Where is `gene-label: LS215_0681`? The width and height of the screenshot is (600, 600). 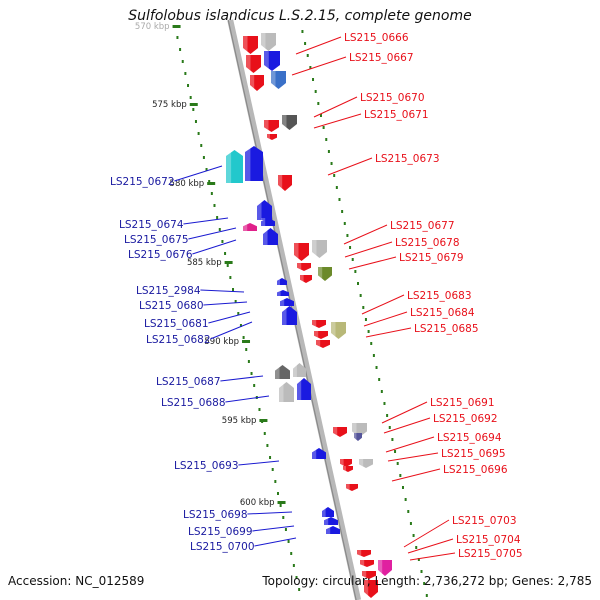
gene-label: LS215_0681 is located at coordinates (176, 324).